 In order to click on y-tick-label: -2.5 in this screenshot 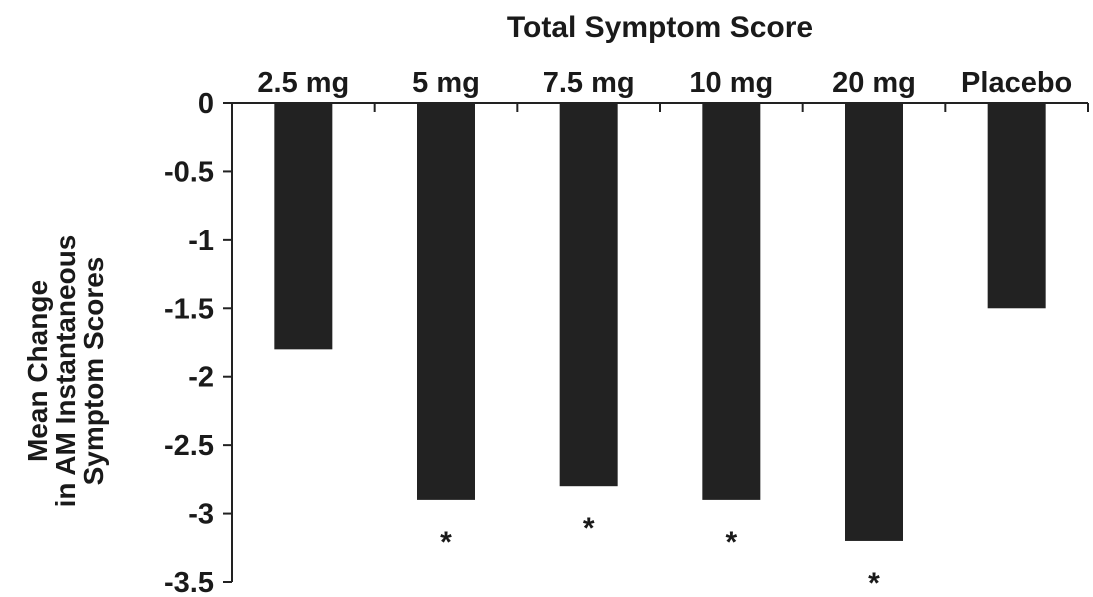, I will do `click(189, 446)`.